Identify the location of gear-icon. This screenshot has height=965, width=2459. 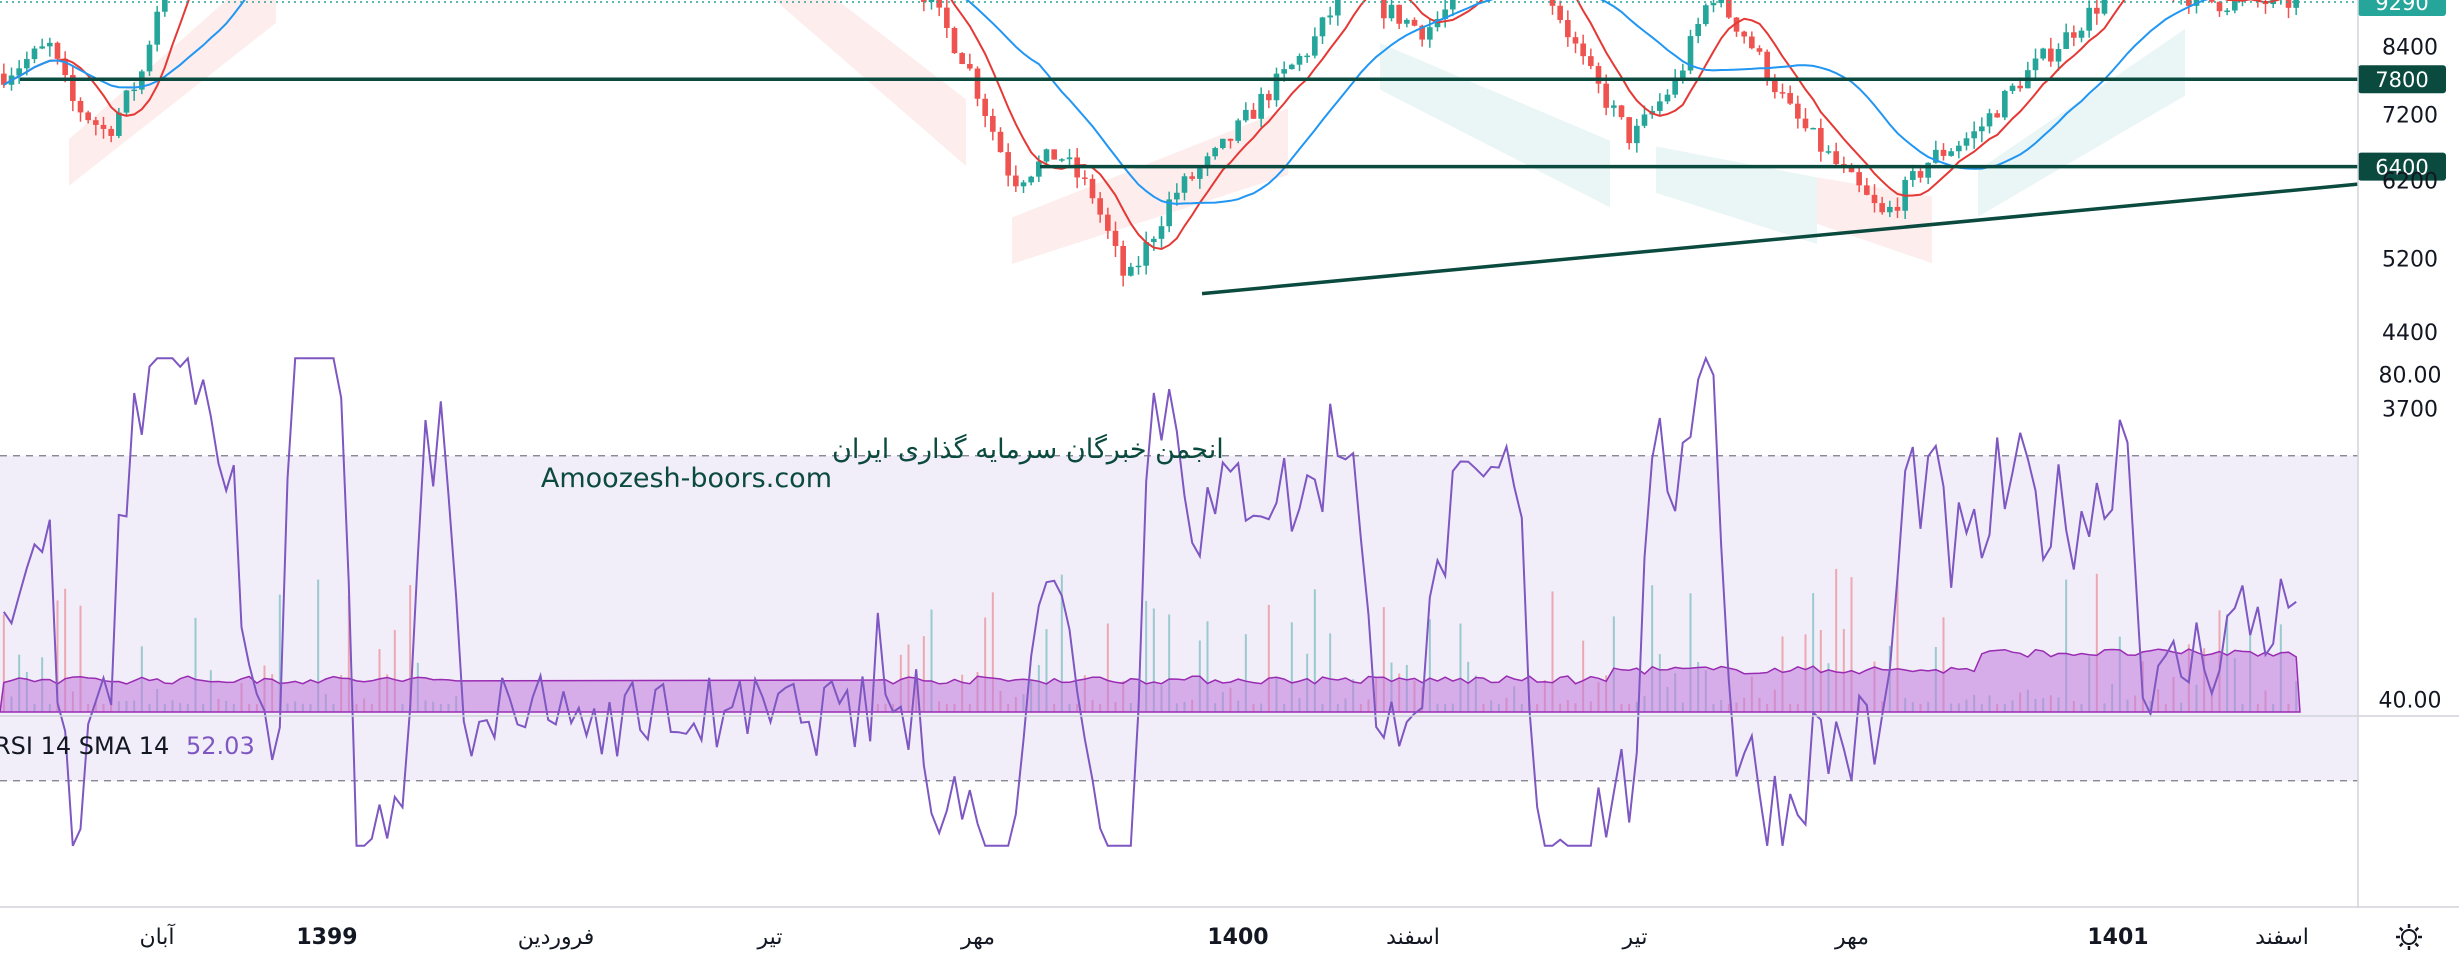
(2409, 937).